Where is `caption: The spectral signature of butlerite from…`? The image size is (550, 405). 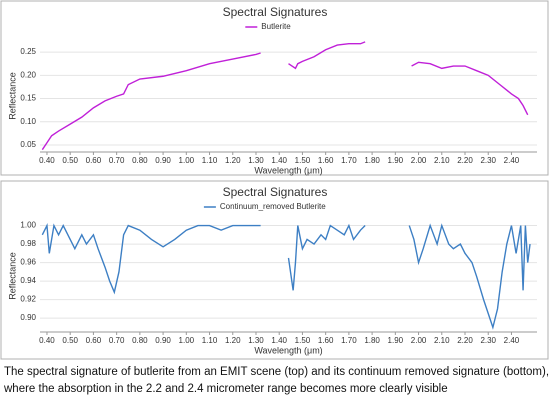 caption: The spectral signature of butlerite from… is located at coordinates (277, 380).